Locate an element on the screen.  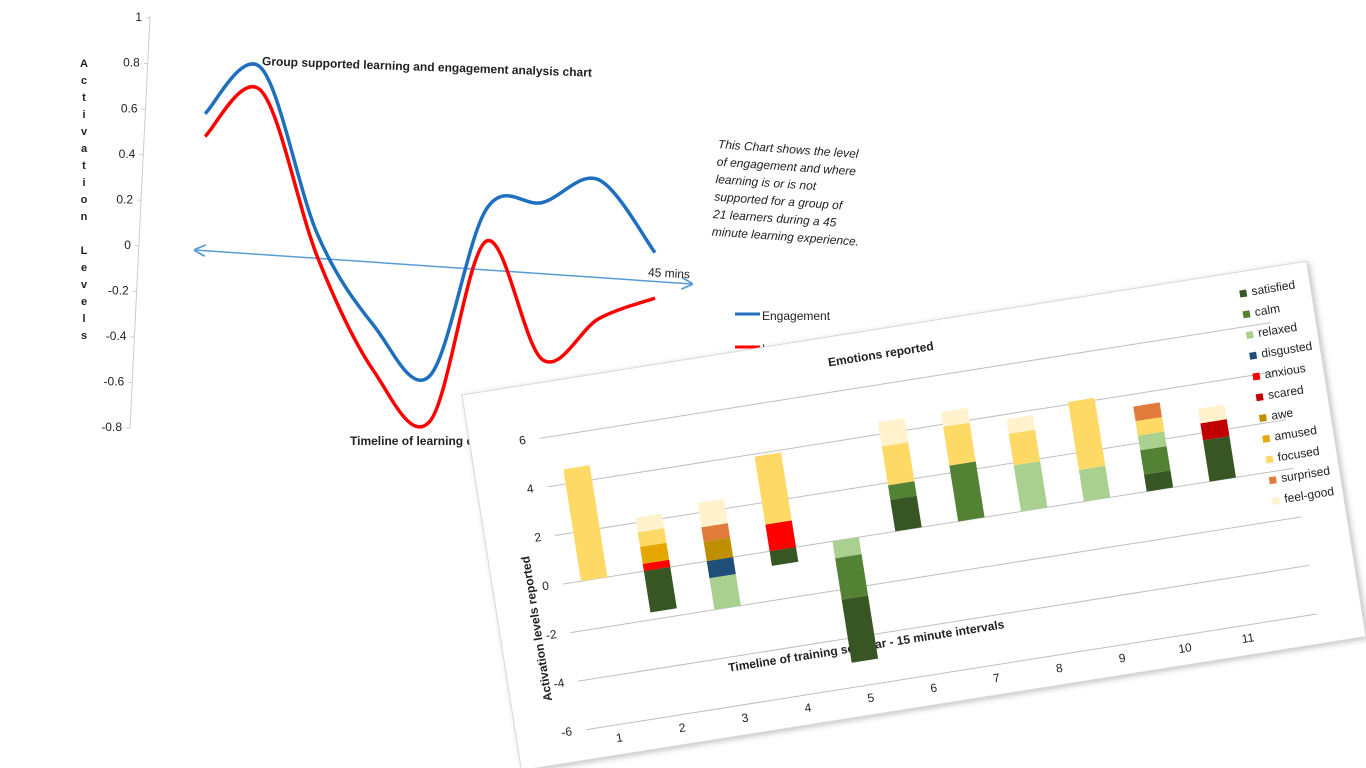
y-tick-label: -6 is located at coordinates (566, 732).